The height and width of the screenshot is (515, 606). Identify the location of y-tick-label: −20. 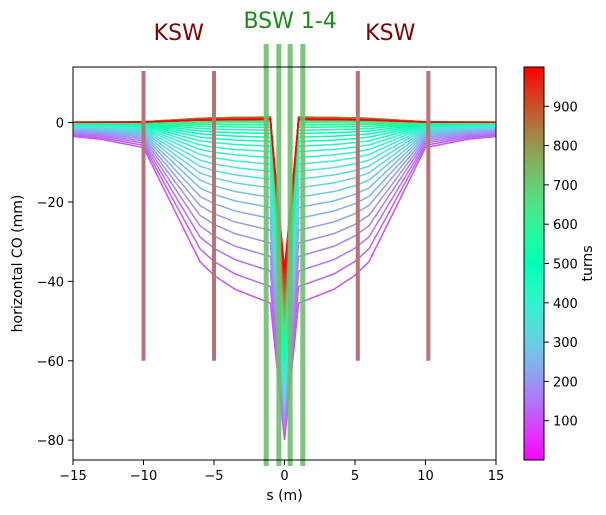
(50, 203).